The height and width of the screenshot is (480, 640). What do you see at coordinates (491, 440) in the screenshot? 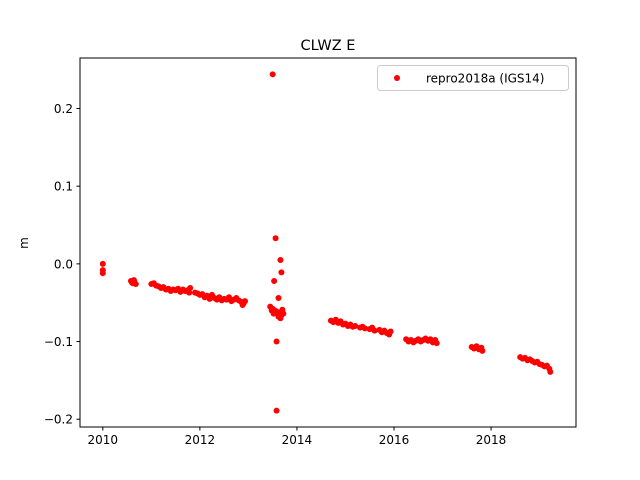
I see `x-tick-label: 2018` at bounding box center [491, 440].